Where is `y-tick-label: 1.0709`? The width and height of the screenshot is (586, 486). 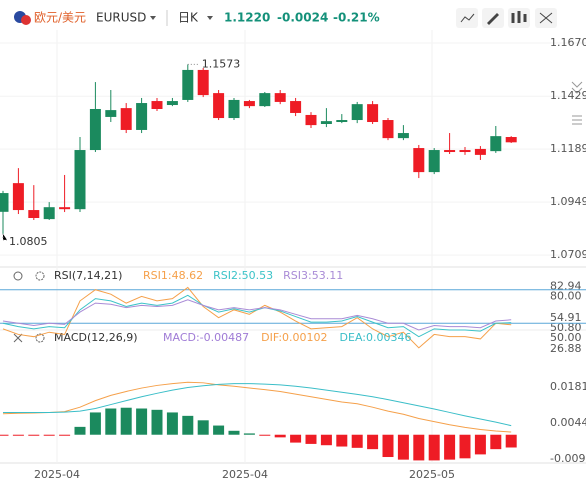
y-tick-label: 1.0709 is located at coordinates (568, 254).